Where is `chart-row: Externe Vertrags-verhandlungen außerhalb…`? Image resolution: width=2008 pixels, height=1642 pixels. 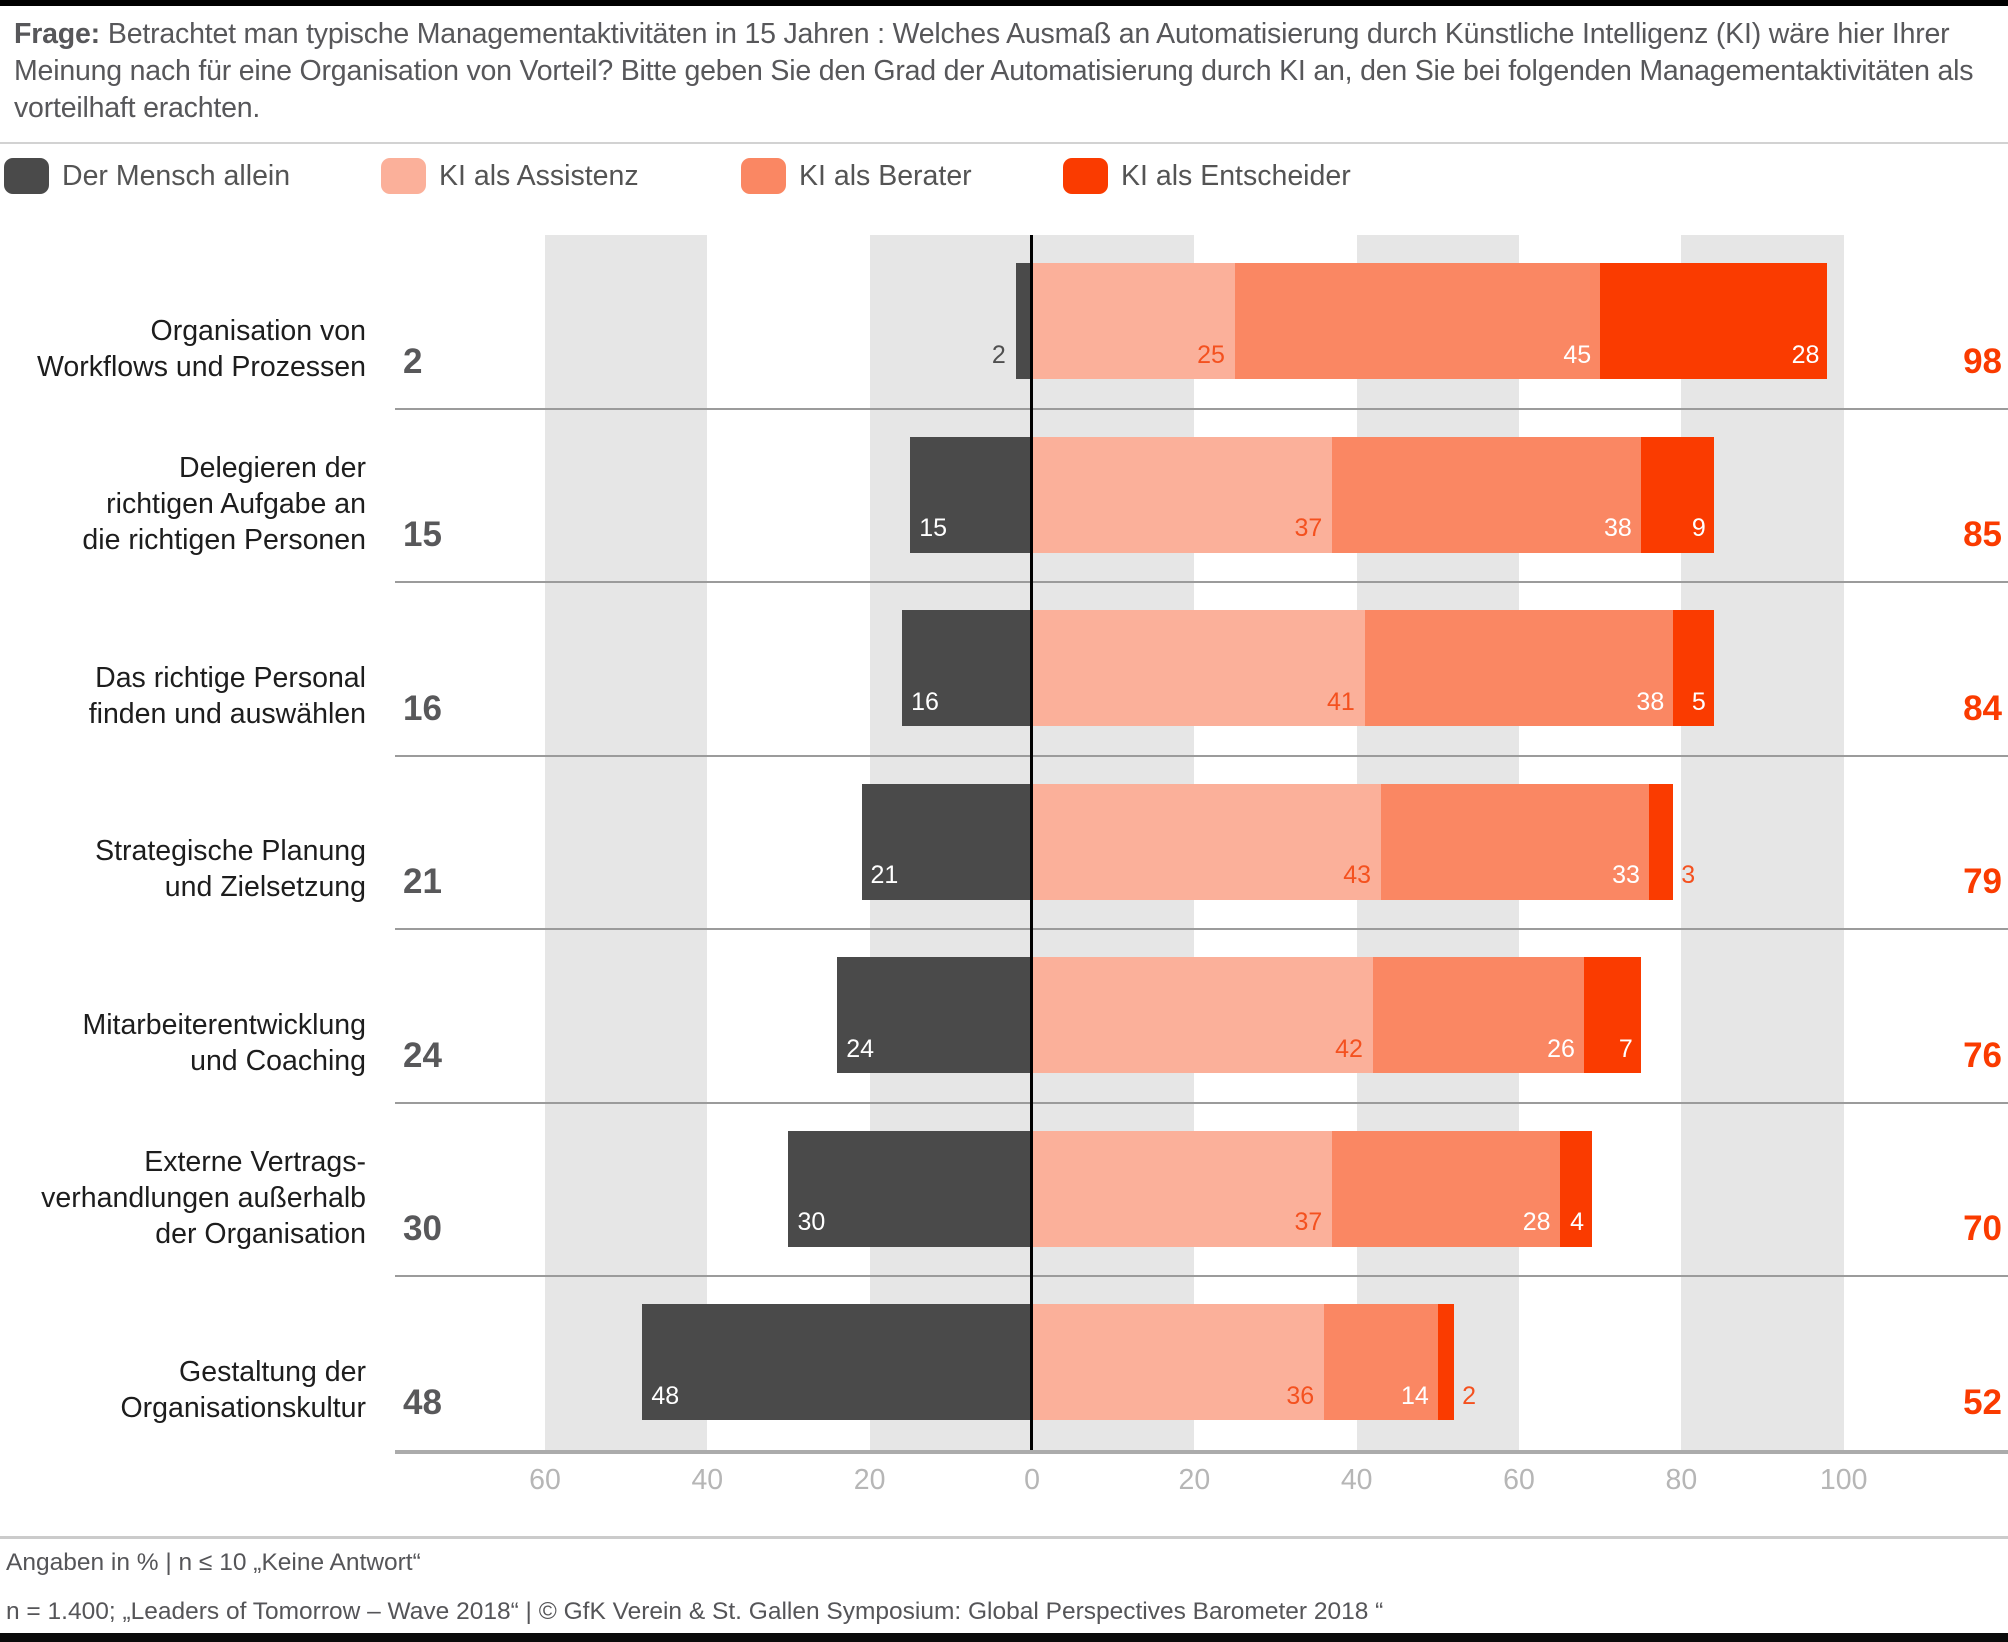 chart-row: Externe Vertrags-verhandlungen außerhalb… is located at coordinates (1004, 1190).